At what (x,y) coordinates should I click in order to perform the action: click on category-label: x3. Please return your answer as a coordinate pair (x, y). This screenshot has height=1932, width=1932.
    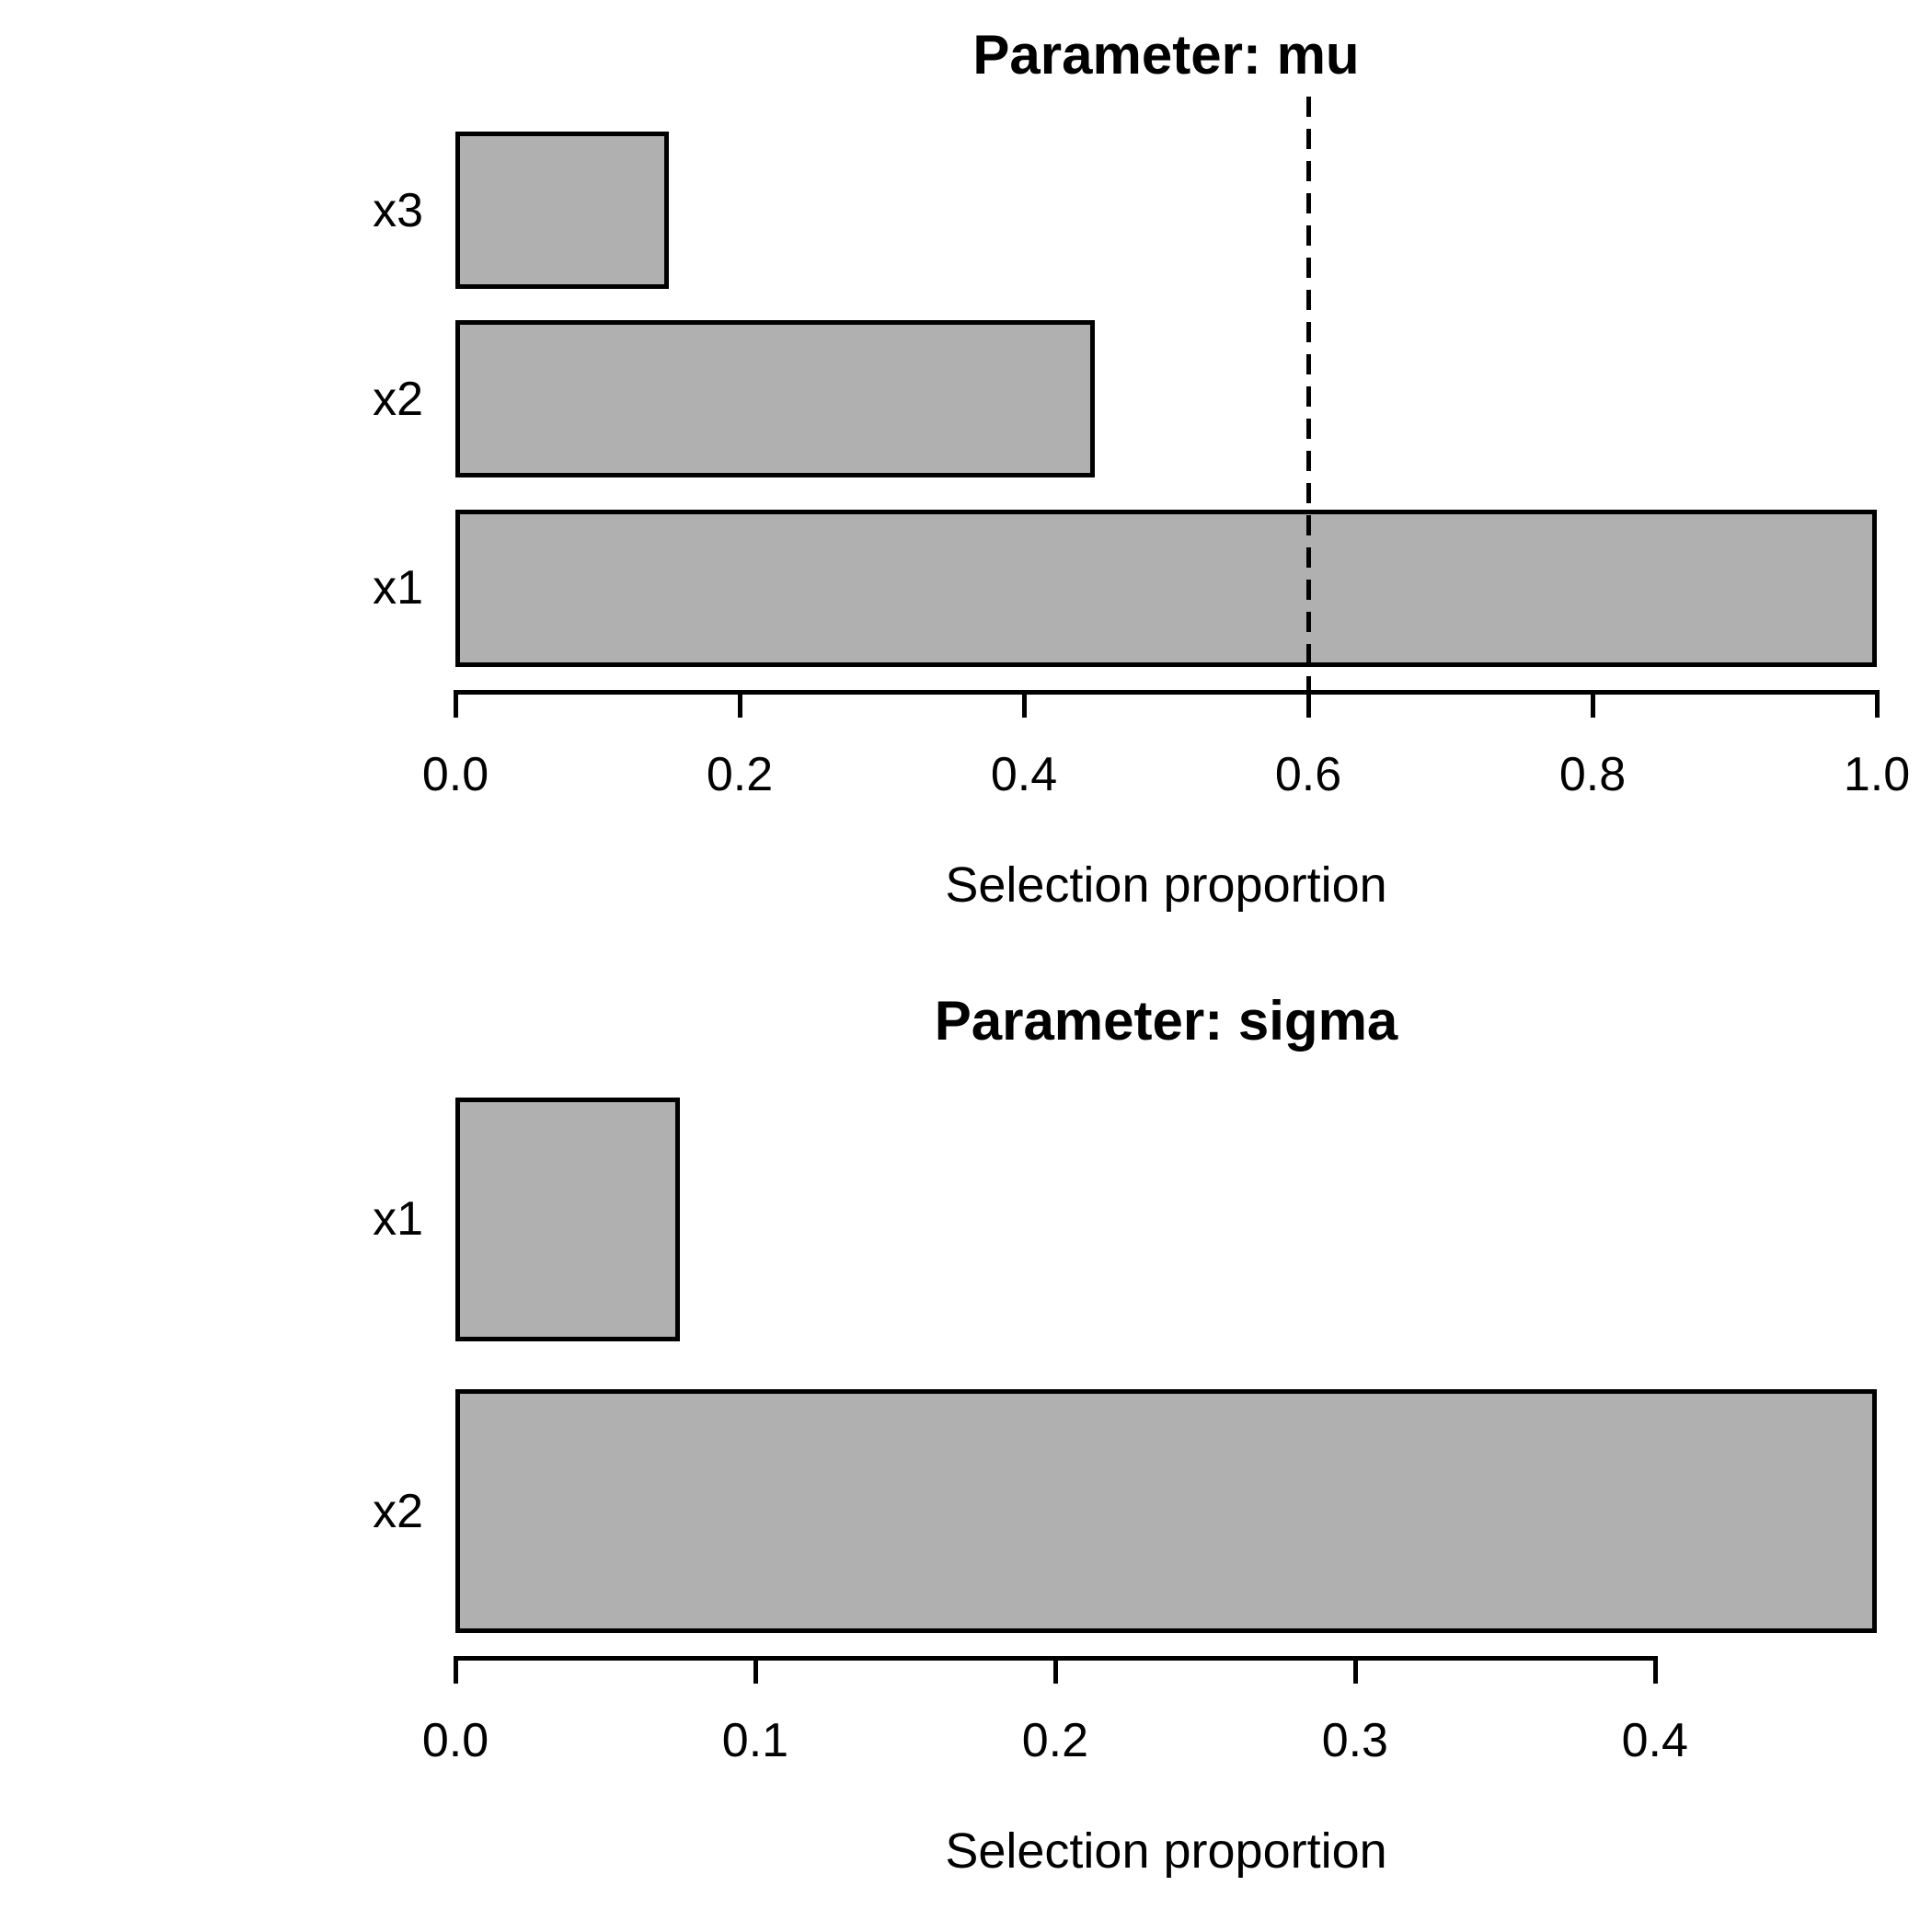
    Looking at the image, I should click on (398, 210).